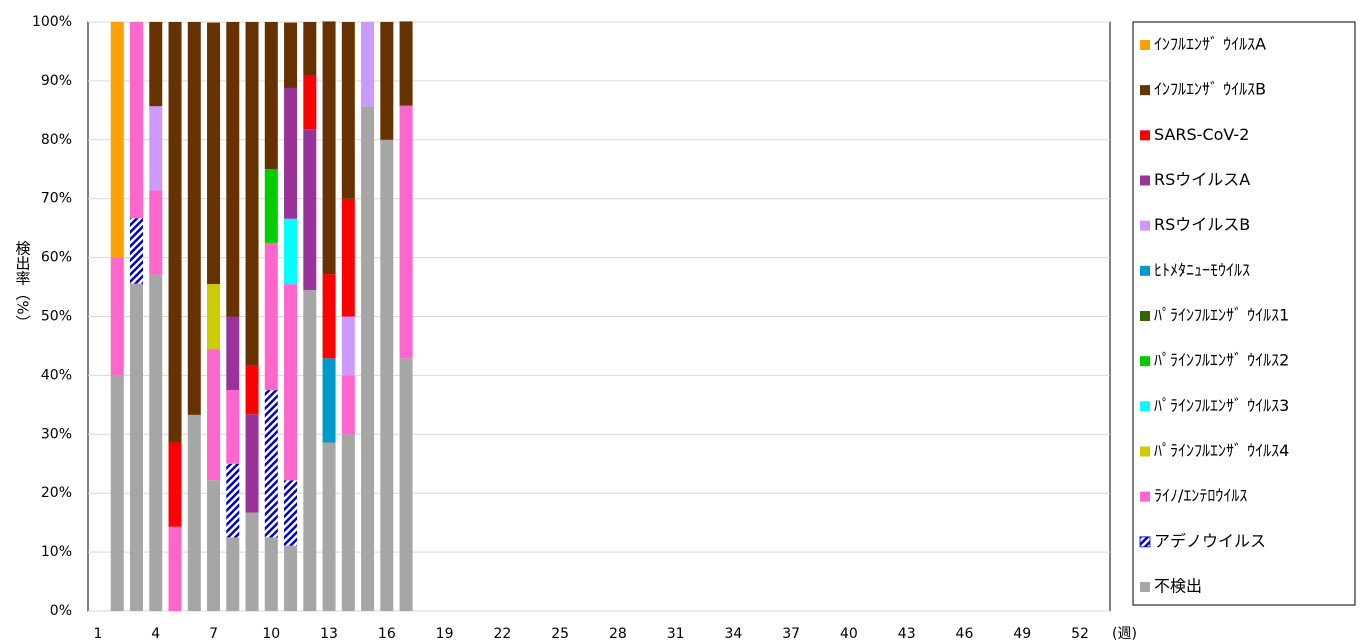  What do you see at coordinates (1221, 450) in the screenshot?
I see `legend-label: ﾊﾟﾗｲﾝﾌﾙｴﾝｻﾞ ｳｲﾙｽ4` at bounding box center [1221, 450].